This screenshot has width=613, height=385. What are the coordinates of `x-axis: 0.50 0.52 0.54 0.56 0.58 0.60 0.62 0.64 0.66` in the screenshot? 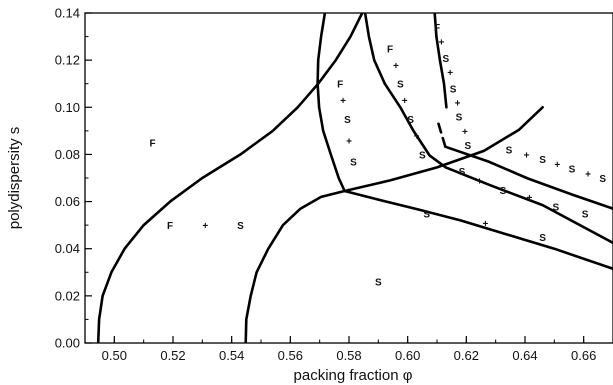 It's located at (348, 349).